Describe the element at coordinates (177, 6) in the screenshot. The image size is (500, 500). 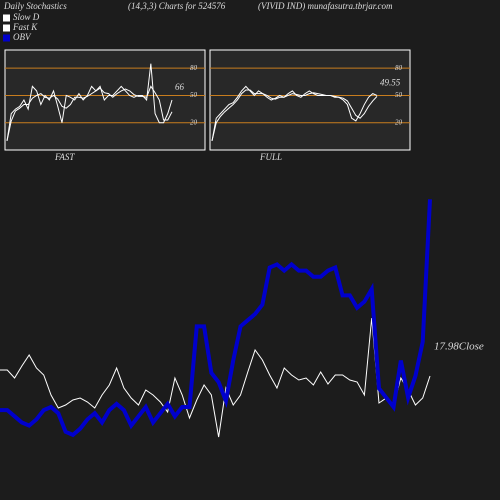
I see `subtitle: (14,3,3) Charts for 524576` at that location.